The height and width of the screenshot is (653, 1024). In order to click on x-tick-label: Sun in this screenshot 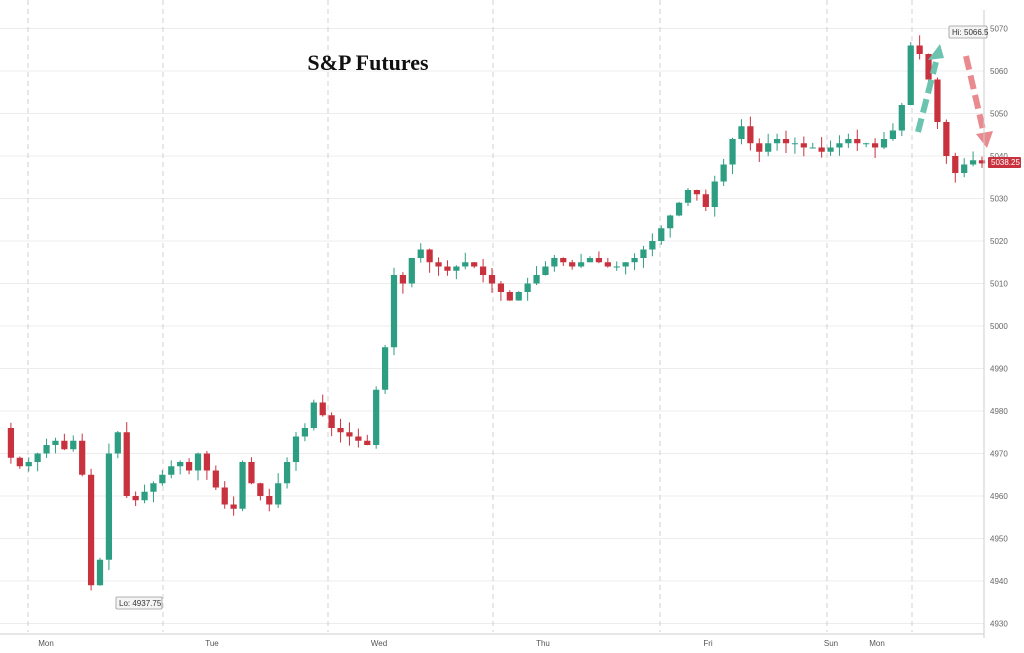, I will do `click(831, 643)`.